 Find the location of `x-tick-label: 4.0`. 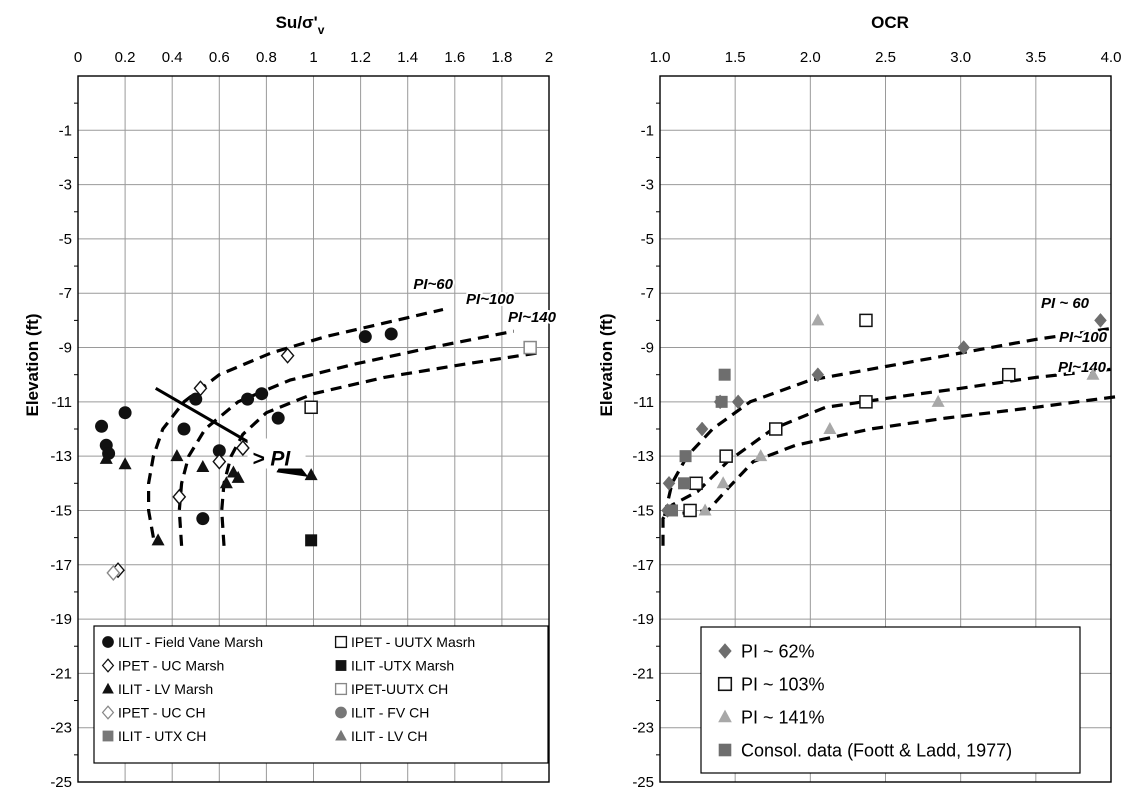

x-tick-label: 4.0 is located at coordinates (1111, 57).